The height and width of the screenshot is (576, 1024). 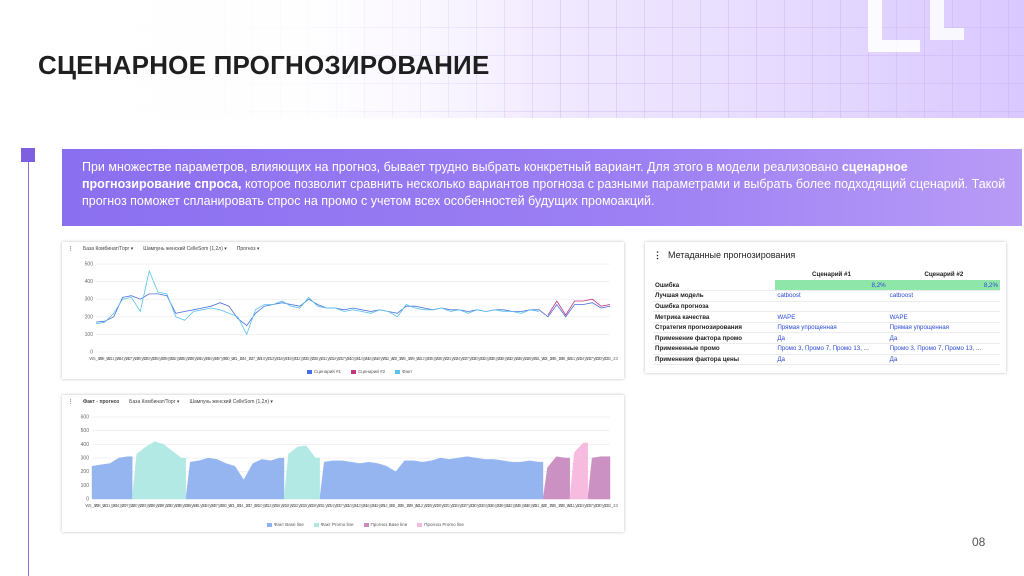 I want to click on x-tick-label: W13_21, so click(x=271, y=505).